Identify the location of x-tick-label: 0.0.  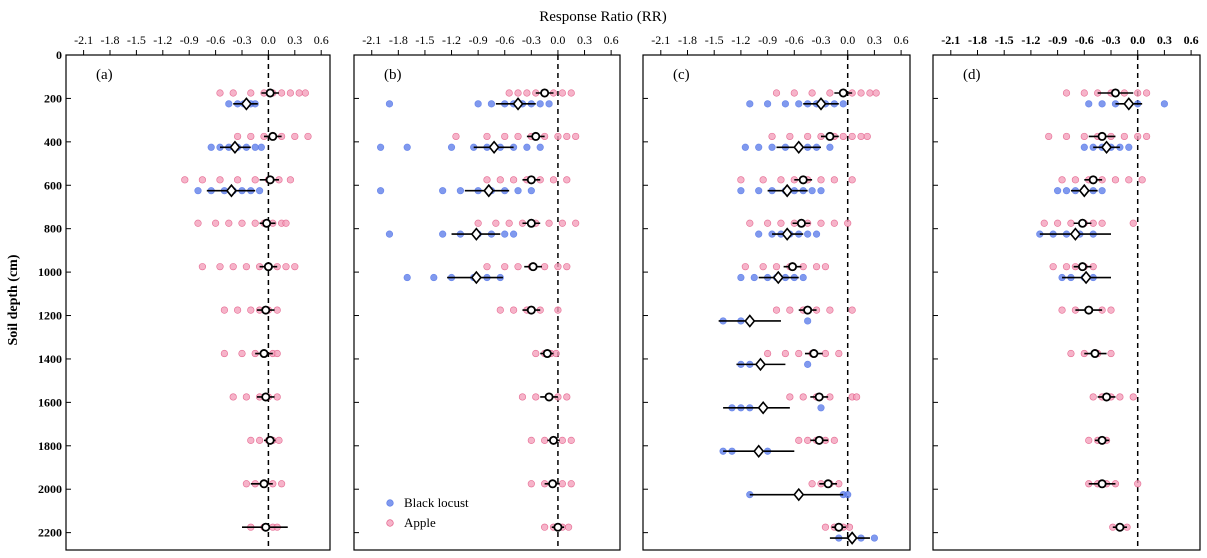
(557, 40).